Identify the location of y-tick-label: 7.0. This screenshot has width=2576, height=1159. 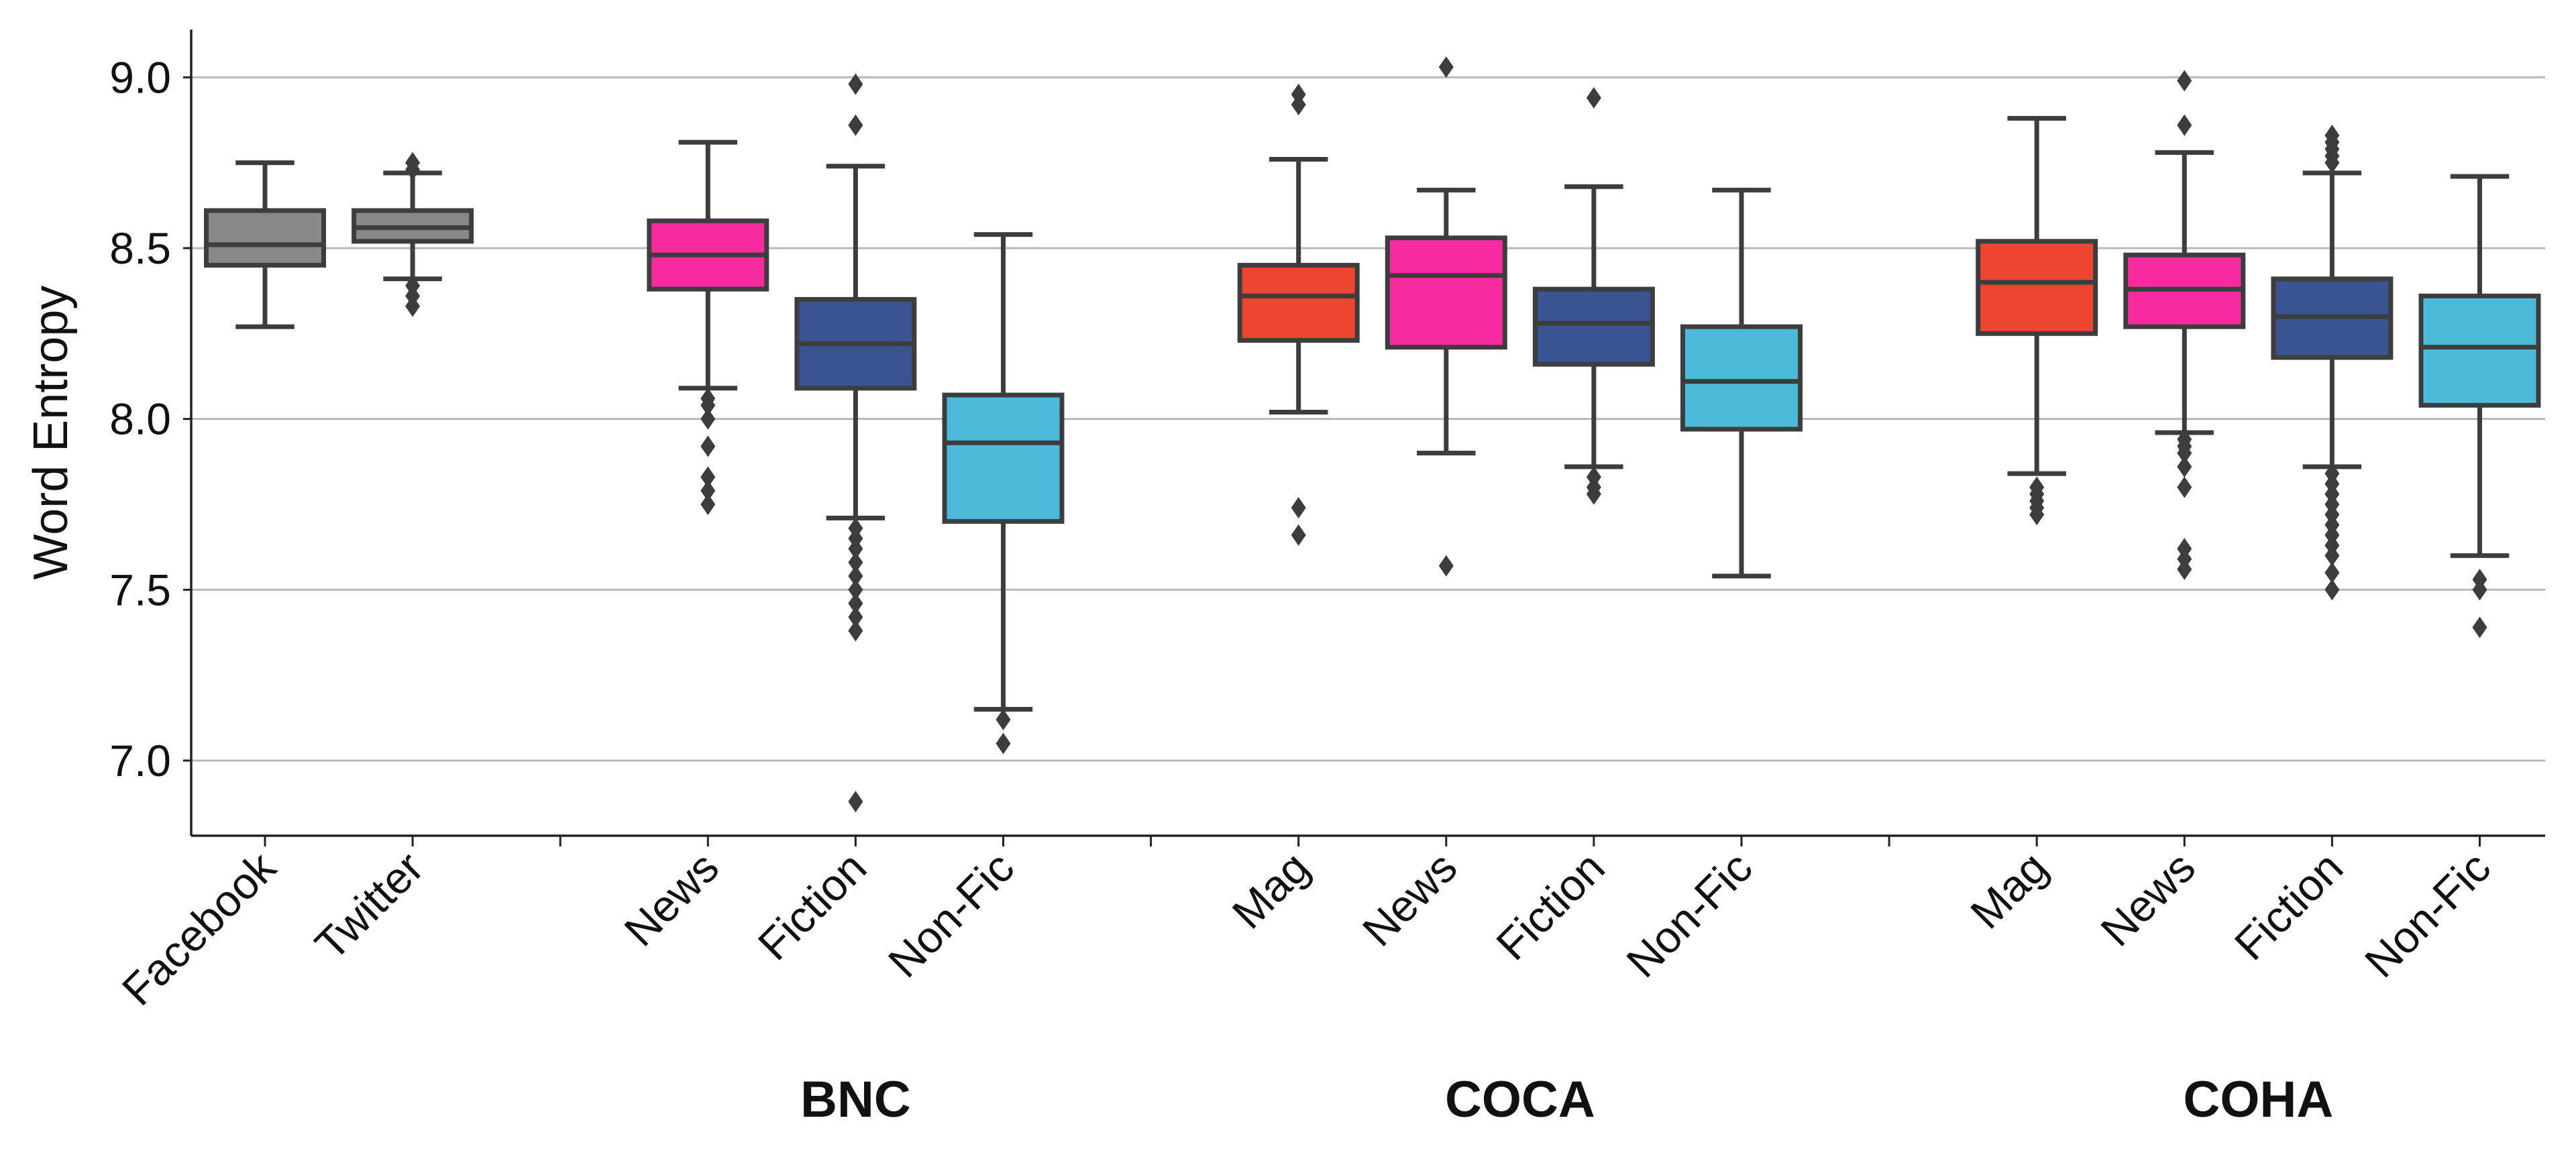
(140, 760).